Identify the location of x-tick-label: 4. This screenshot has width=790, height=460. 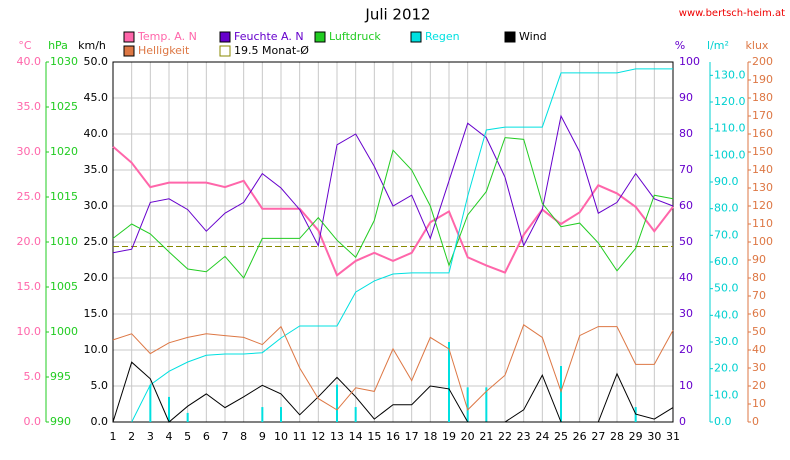
(169, 436).